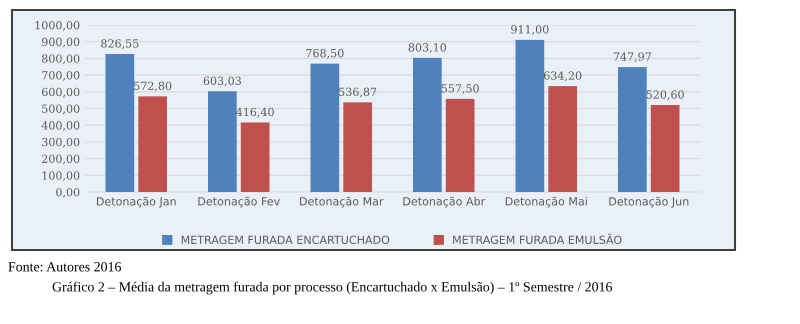  I want to click on data-label: 803,10, so click(427, 48).